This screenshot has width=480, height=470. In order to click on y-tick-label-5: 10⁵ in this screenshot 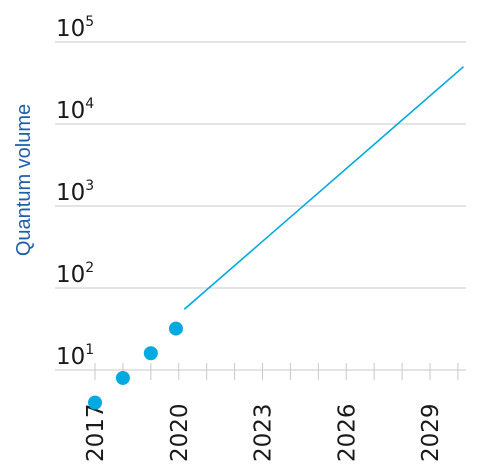, I will do `click(75, 28)`.